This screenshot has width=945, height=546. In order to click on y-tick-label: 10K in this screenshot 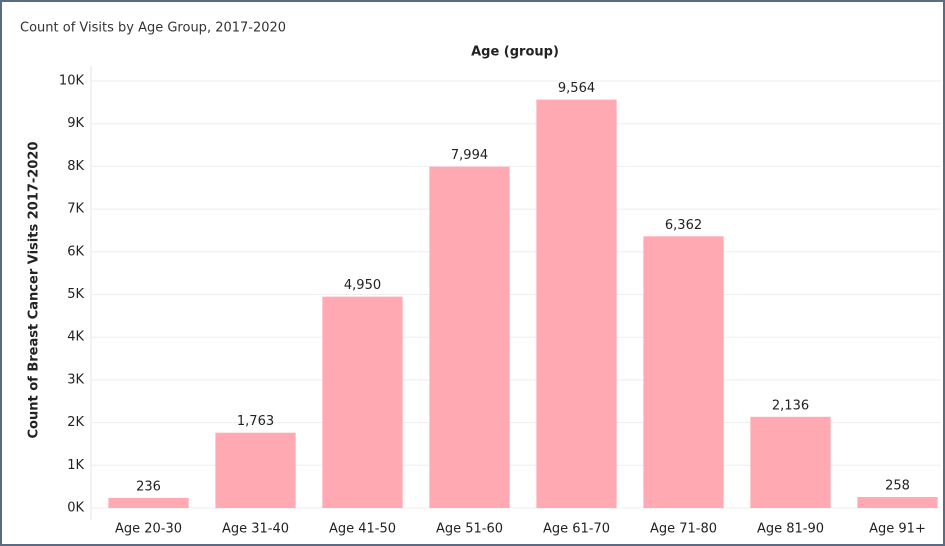, I will do `click(72, 81)`.